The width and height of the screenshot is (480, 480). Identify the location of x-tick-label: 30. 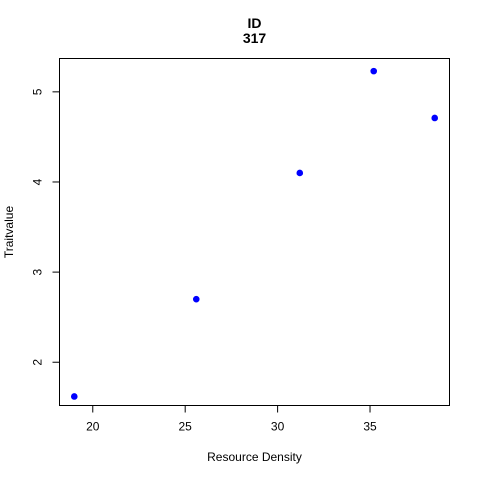
(278, 427).